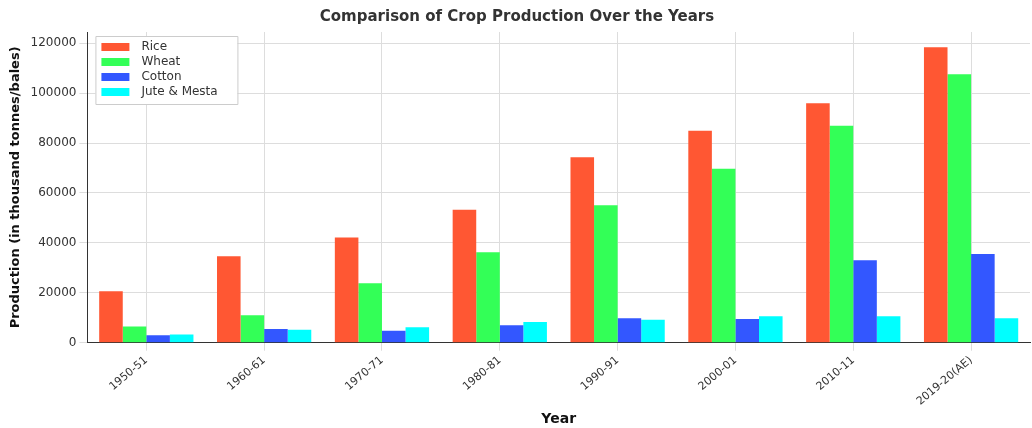  What do you see at coordinates (558, 418) in the screenshot?
I see `x-axis-title: Year` at bounding box center [558, 418].